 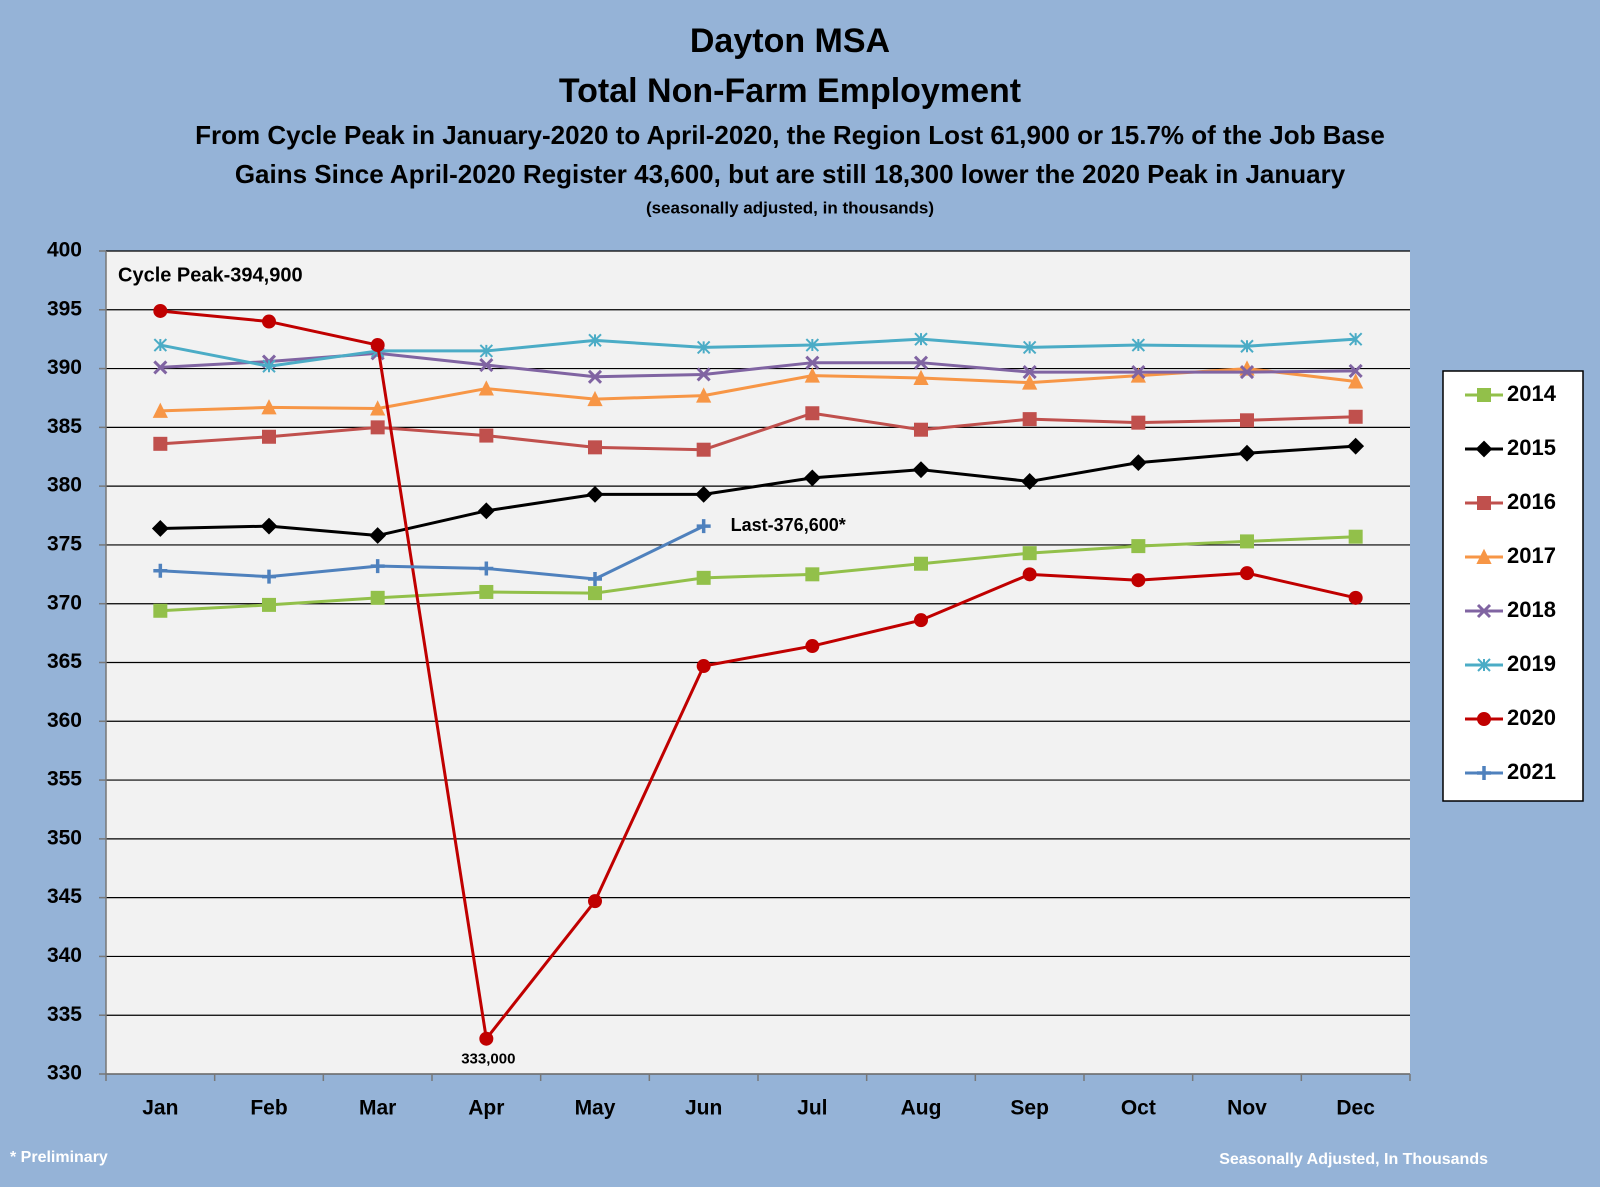 What do you see at coordinates (595, 1108) in the screenshot?
I see `x-tick-label: May` at bounding box center [595, 1108].